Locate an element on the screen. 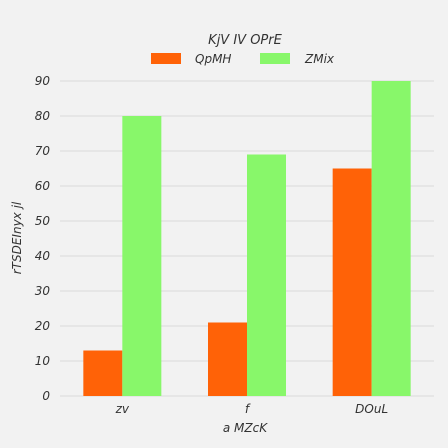  x-axis-label: a MZcK is located at coordinates (245, 428).